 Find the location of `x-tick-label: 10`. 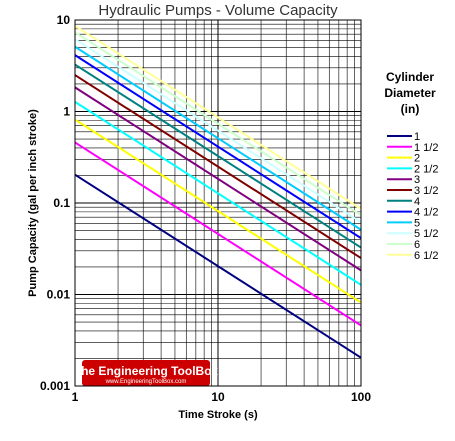

x-tick-label: 10 is located at coordinates (218, 397).